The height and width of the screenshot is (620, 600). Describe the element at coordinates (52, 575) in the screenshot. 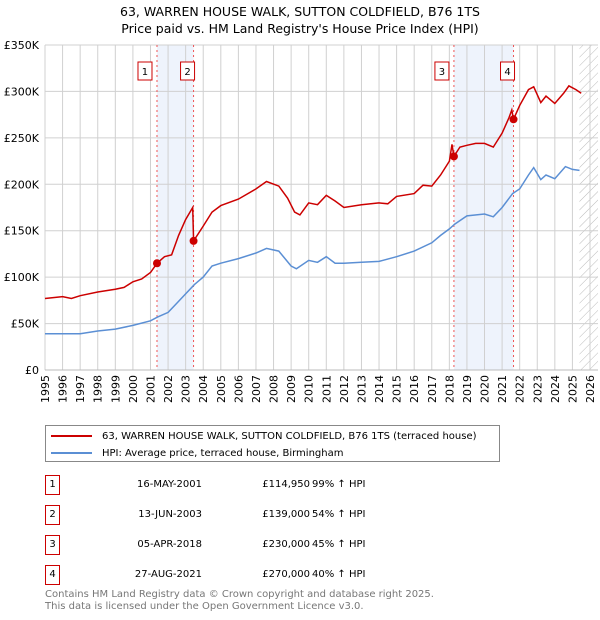

I see `transaction-number: 4` at that location.